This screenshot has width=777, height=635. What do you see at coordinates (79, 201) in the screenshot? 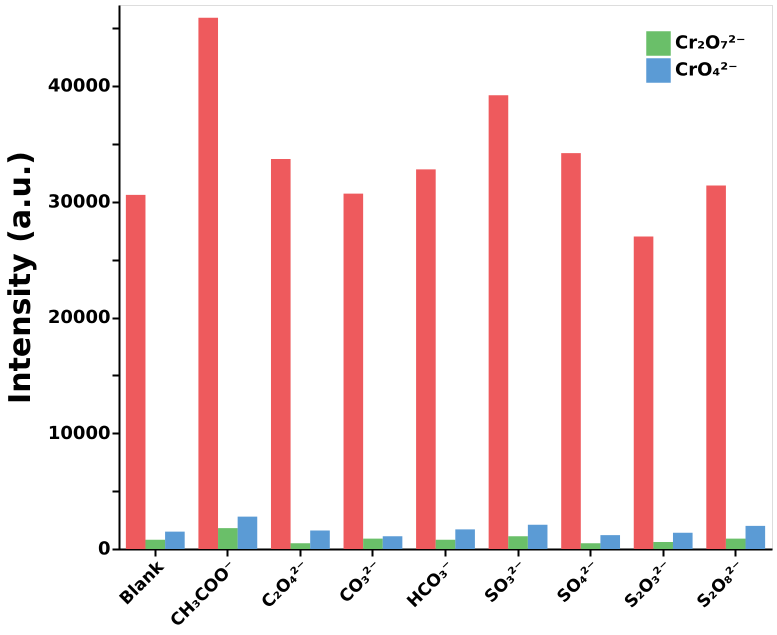
I see `y-tick-label: 30000` at bounding box center [79, 201].